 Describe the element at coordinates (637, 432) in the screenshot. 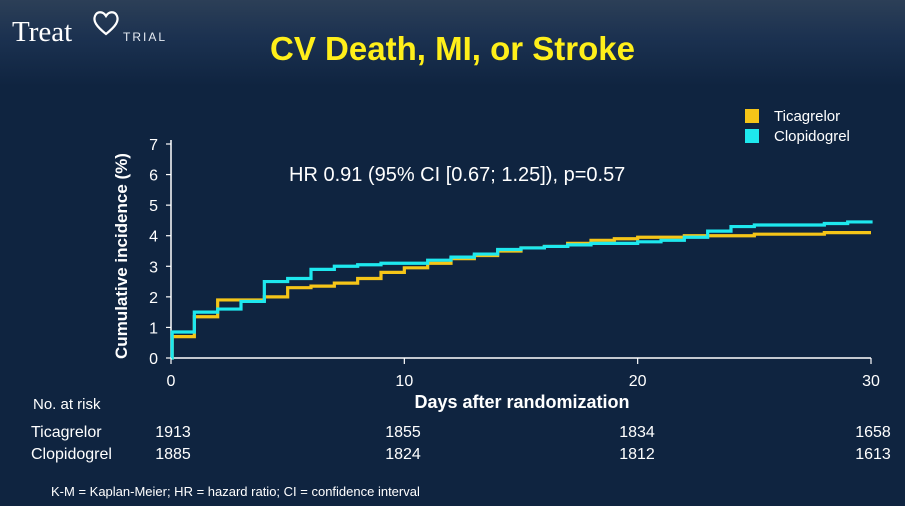

I see `risk-cell: 1834` at that location.